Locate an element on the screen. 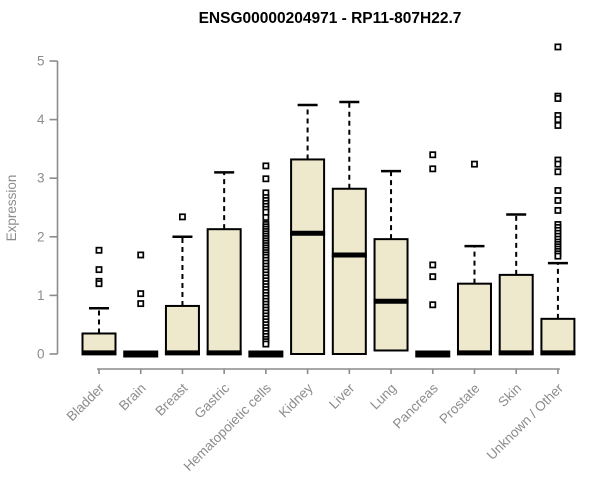 This screenshot has width=600, height=500. x-tick-label-bladder: Bladder is located at coordinates (86, 402).